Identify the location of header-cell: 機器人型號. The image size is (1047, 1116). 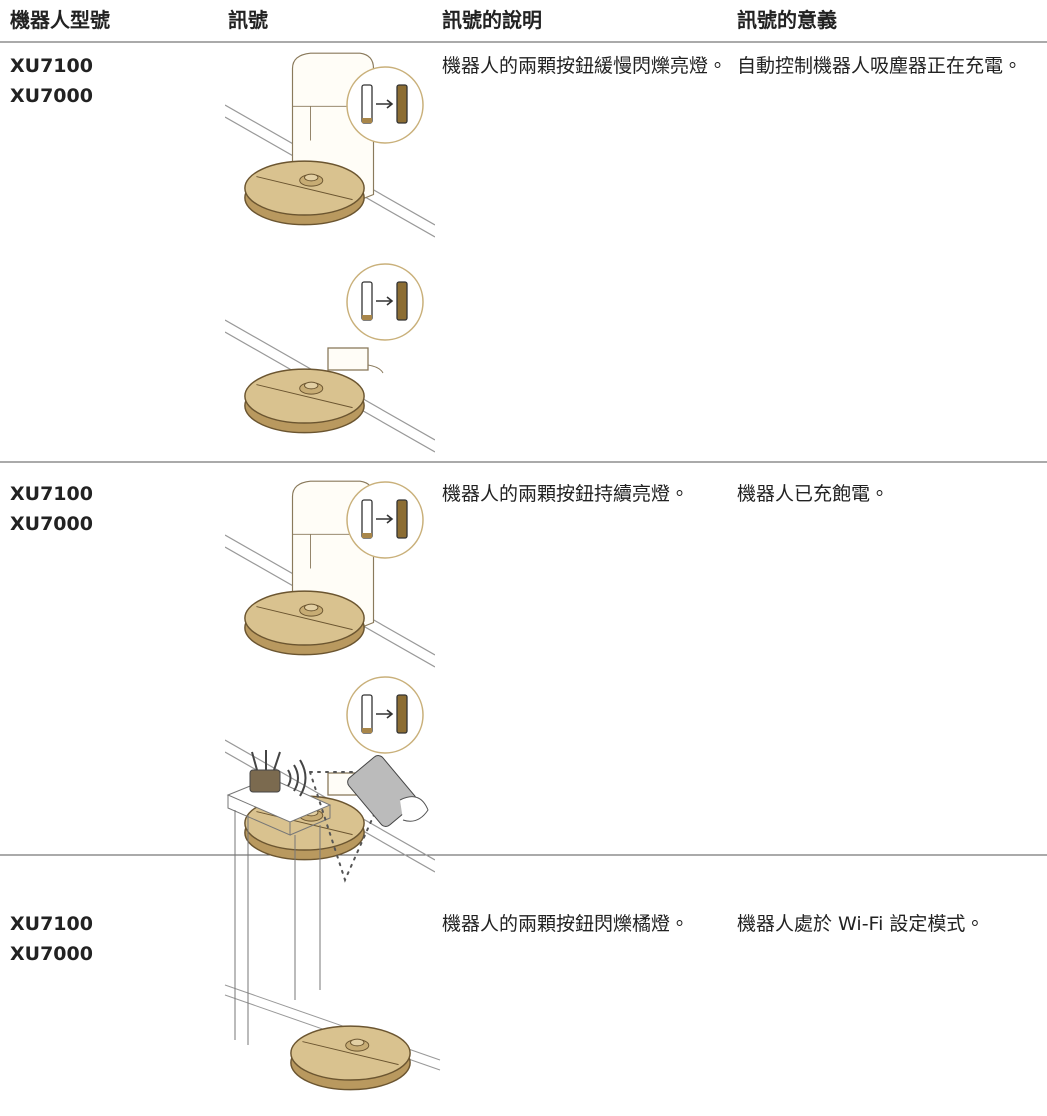
(60, 20).